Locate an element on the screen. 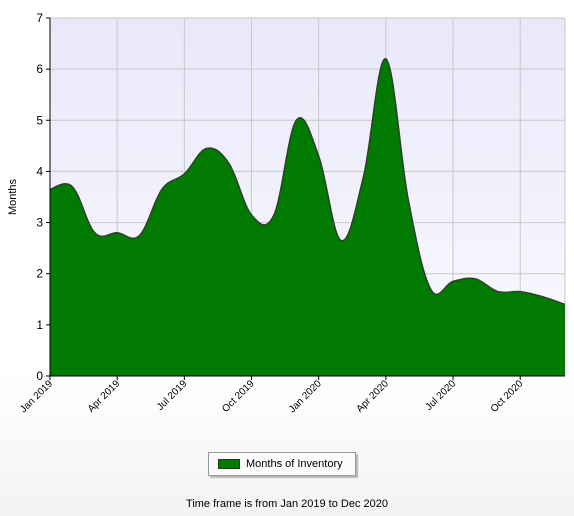  x-tick-label: Oct 2020 is located at coordinates (507, 396).